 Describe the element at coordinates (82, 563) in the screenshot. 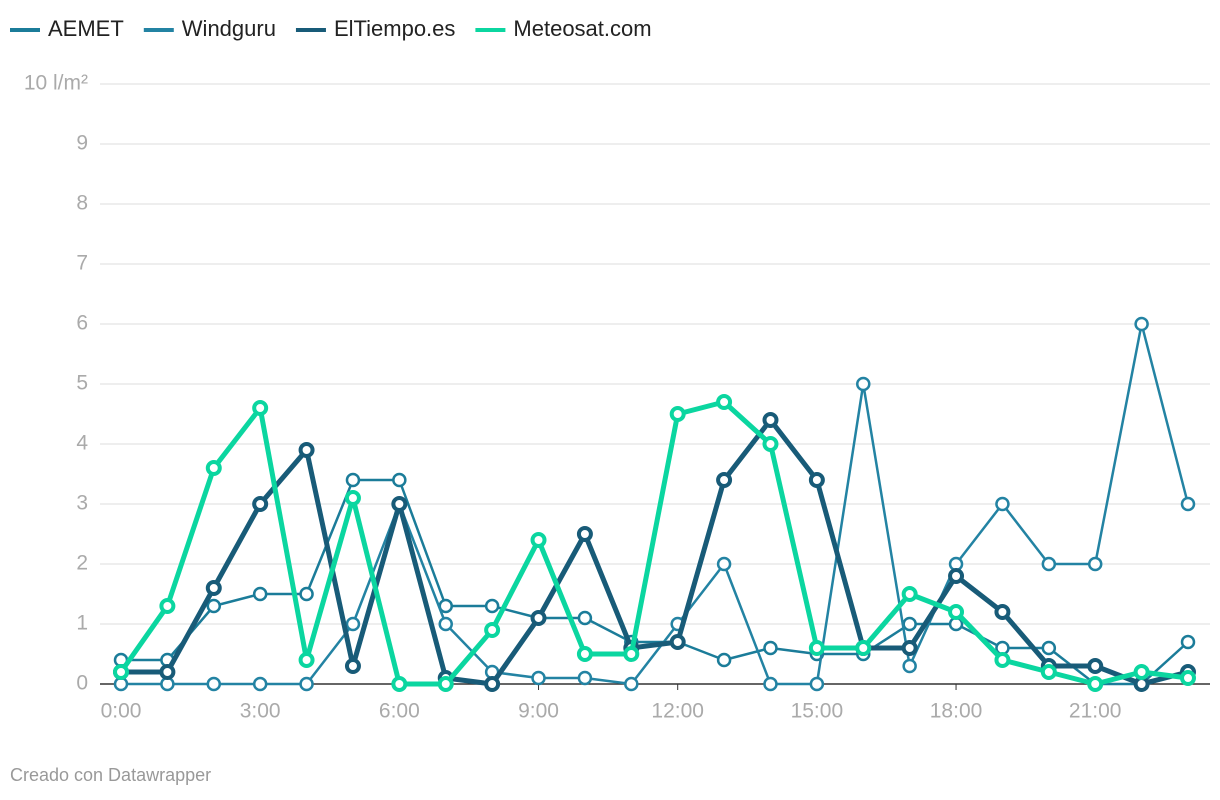

I see `y-tick-label: 2` at that location.